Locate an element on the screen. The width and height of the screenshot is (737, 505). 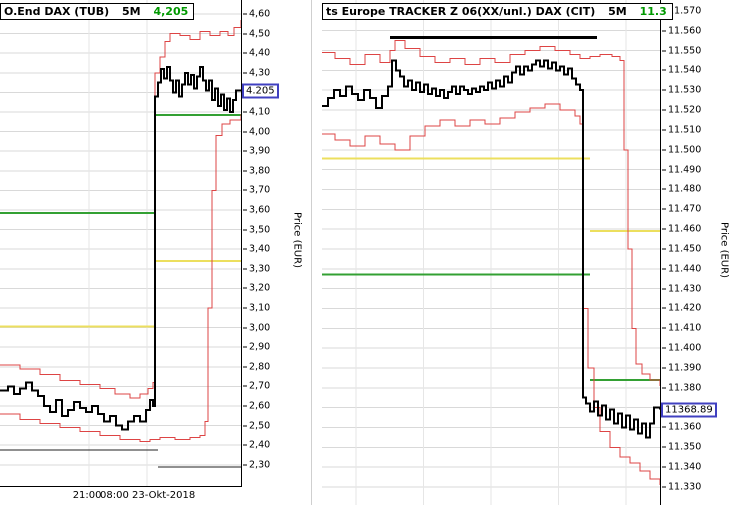
x-axis-left: 21:00 08:00 23-Okt-2018 is located at coordinates (121, 497).